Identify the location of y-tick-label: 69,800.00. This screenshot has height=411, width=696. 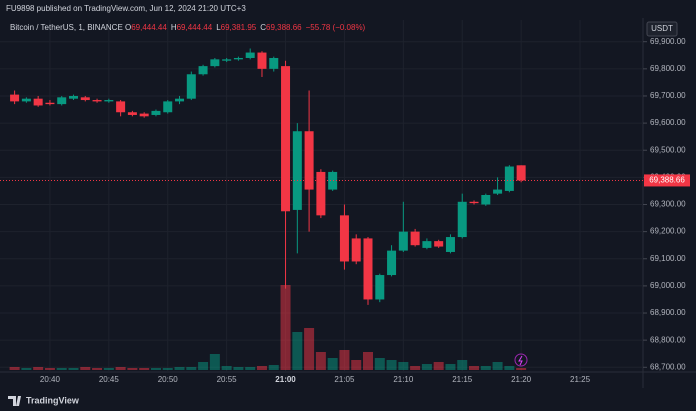
(668, 68).